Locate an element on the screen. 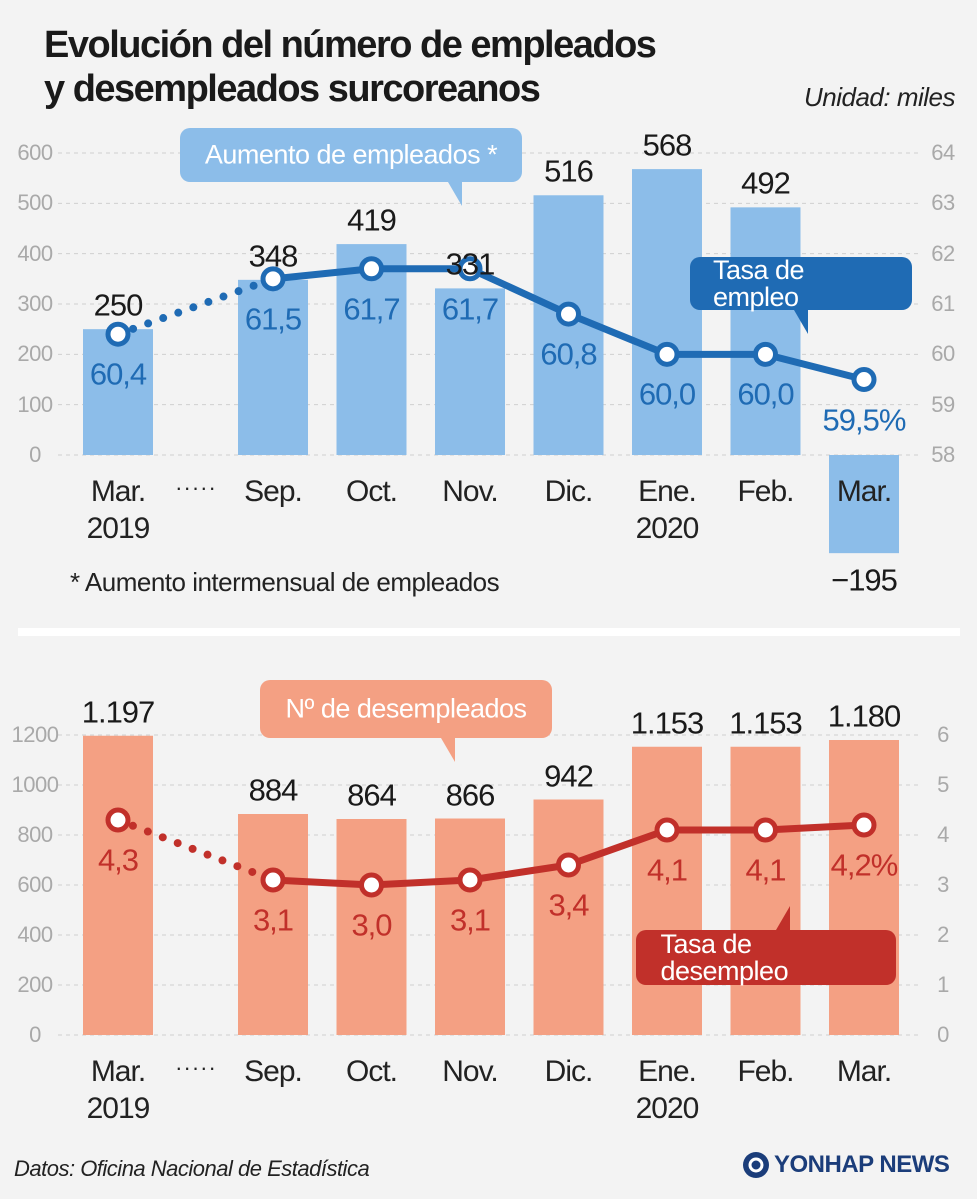 The width and height of the screenshot is (977, 1199). y2-tick-label: 60 is located at coordinates (943, 354).